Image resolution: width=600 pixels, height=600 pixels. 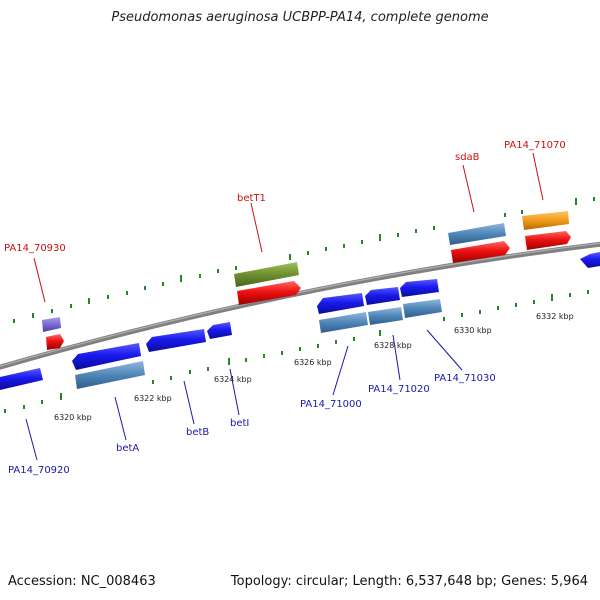 I want to click on accession-text: Accession: NC_008463, so click(x=82, y=581).